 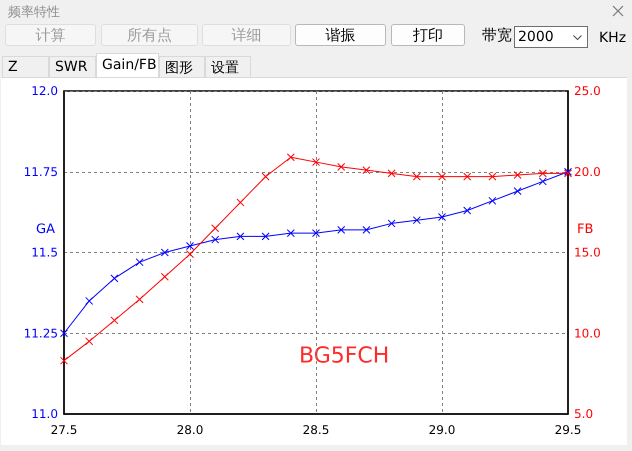 What do you see at coordinates (64, 430) in the screenshot?
I see `x-tick-label: 27.5` at bounding box center [64, 430].